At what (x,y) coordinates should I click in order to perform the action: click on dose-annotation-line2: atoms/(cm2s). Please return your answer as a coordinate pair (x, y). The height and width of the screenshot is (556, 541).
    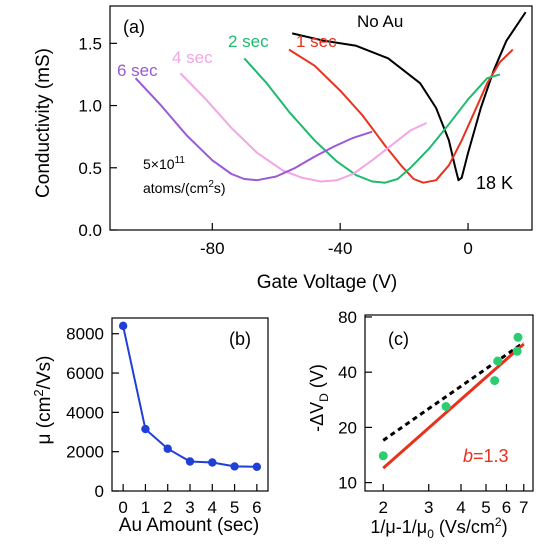
    Looking at the image, I should click on (184, 187).